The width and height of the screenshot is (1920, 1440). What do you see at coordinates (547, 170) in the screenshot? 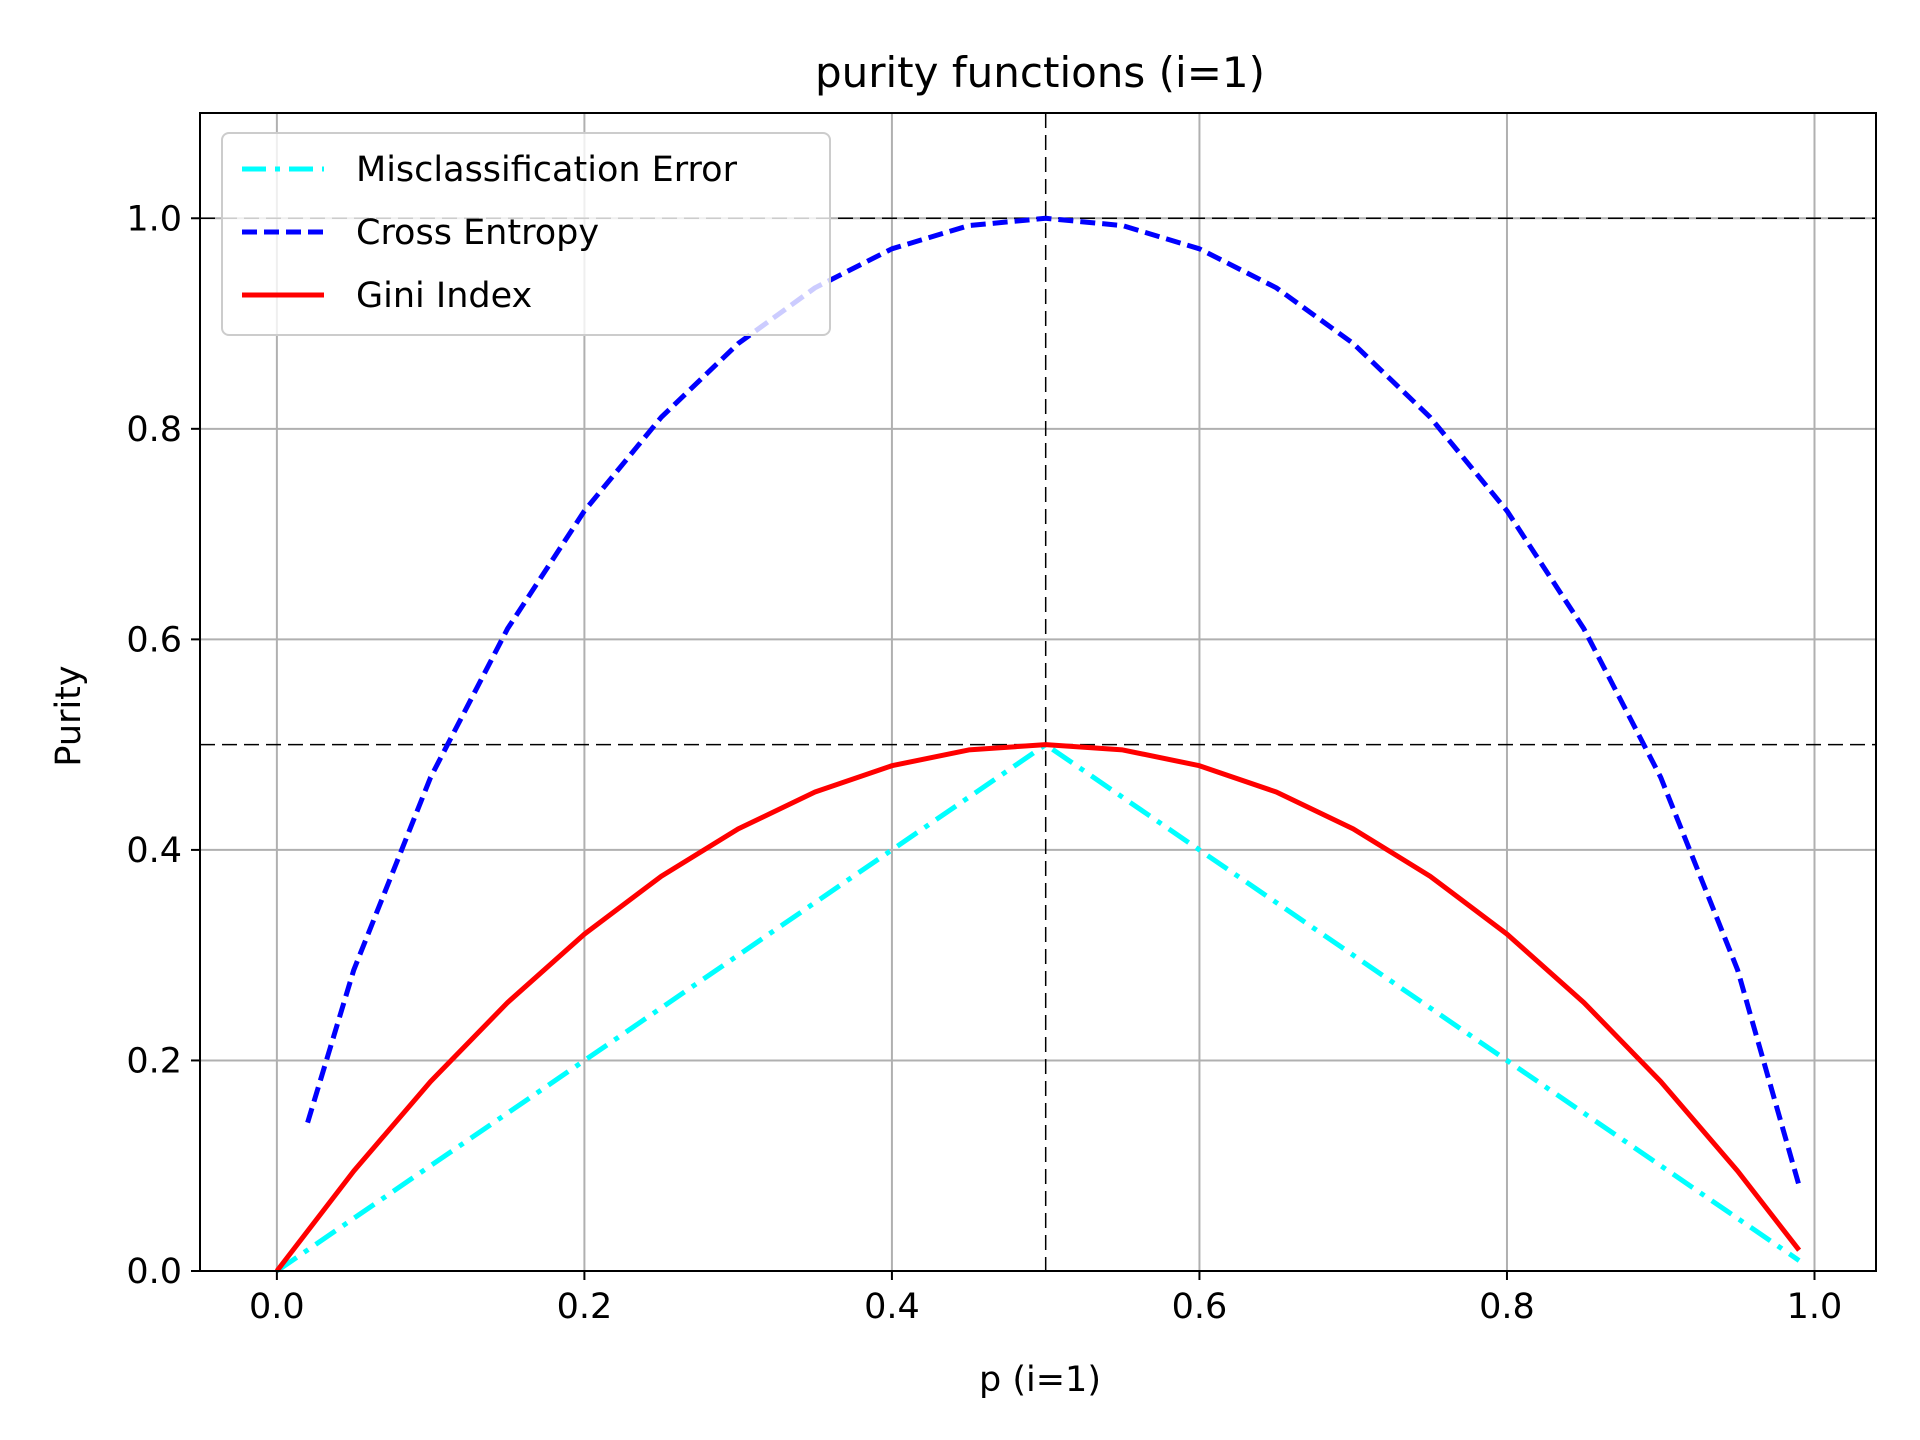
I see `legend-label-misclassification-error: Misclassification Error` at bounding box center [547, 170].